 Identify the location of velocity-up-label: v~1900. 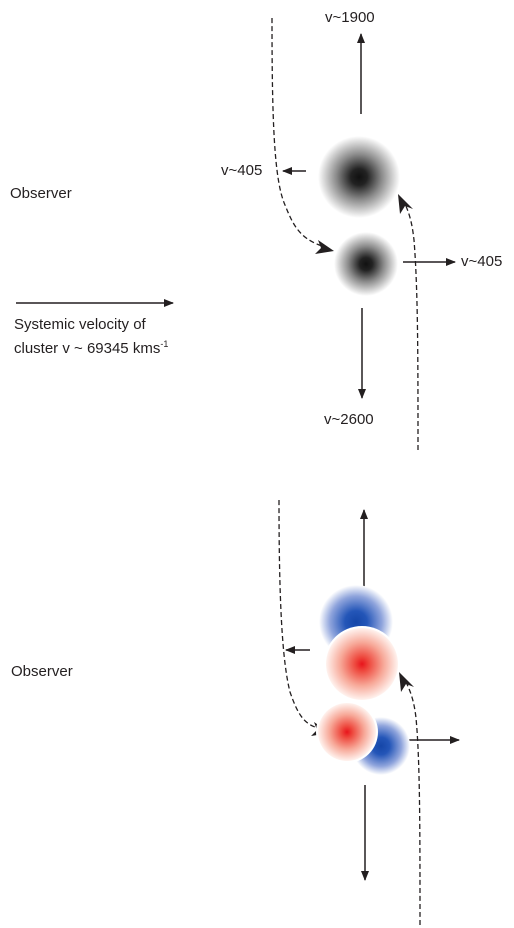
(350, 17).